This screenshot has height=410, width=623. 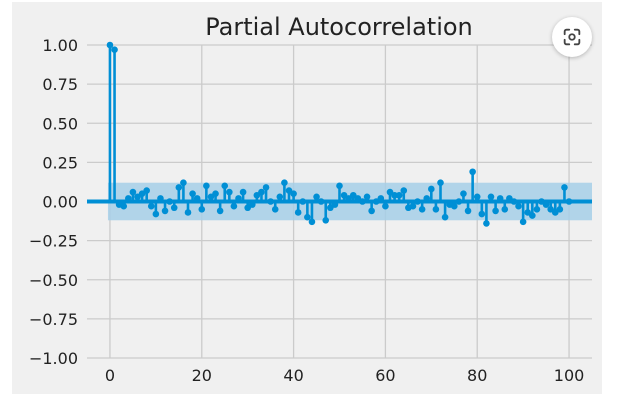 What do you see at coordinates (385, 375) in the screenshot?
I see `x-tick-label: 60` at bounding box center [385, 375].